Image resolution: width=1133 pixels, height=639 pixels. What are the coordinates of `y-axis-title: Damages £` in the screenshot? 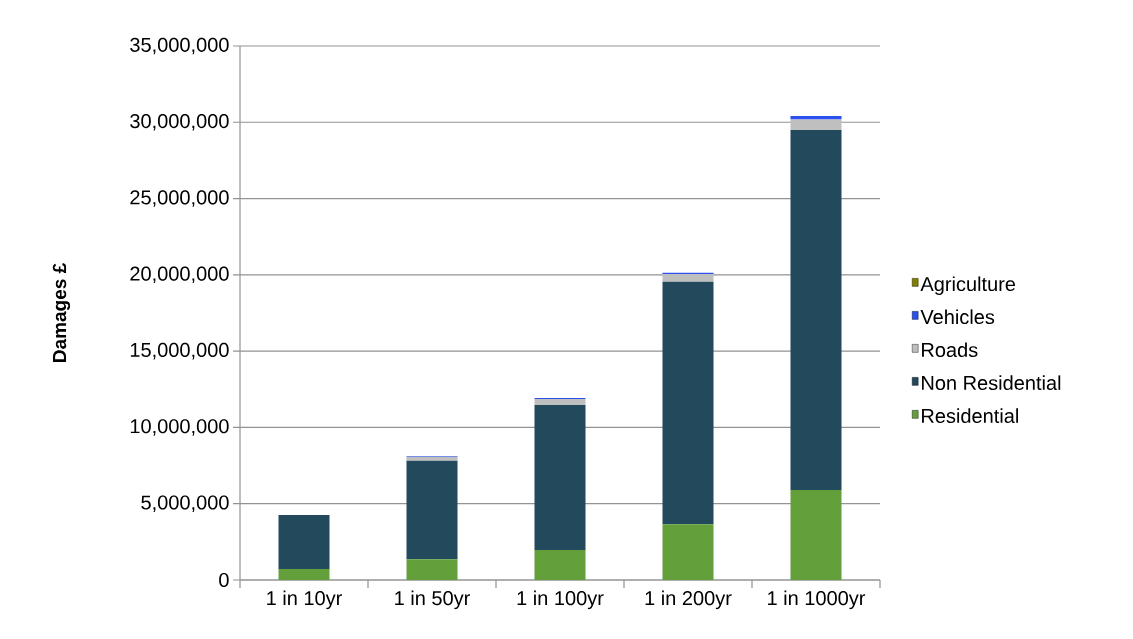 It's located at (61, 312).